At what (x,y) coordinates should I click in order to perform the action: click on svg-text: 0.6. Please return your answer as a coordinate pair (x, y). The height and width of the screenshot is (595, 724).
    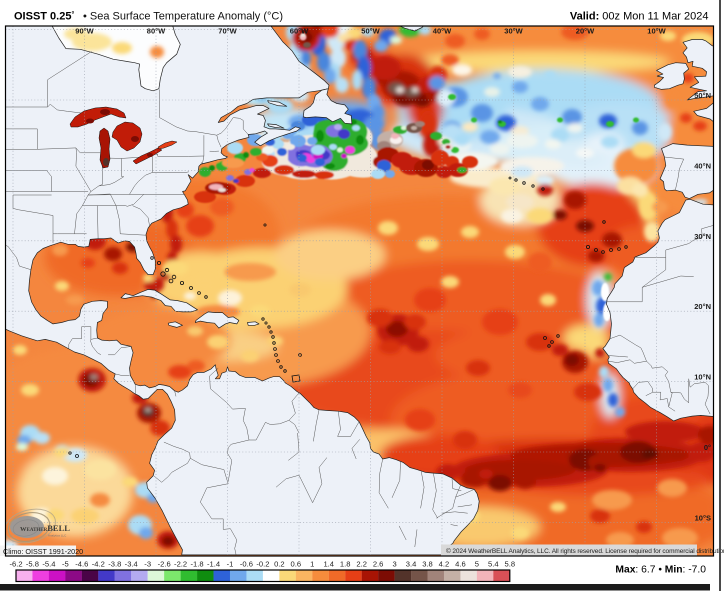
    Looking at the image, I should click on (296, 564).